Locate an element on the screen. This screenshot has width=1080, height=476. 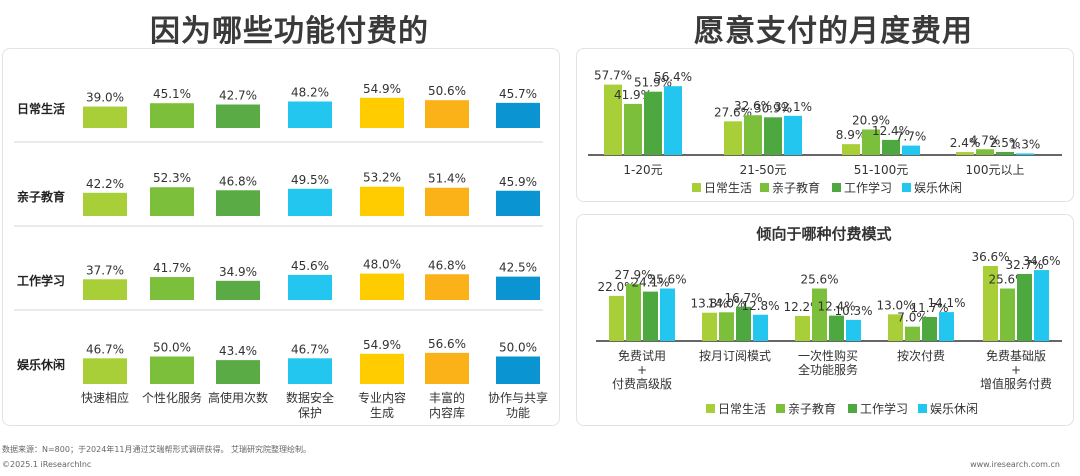
category-label-2-line-0: 高使用次数 is located at coordinates (238, 397).